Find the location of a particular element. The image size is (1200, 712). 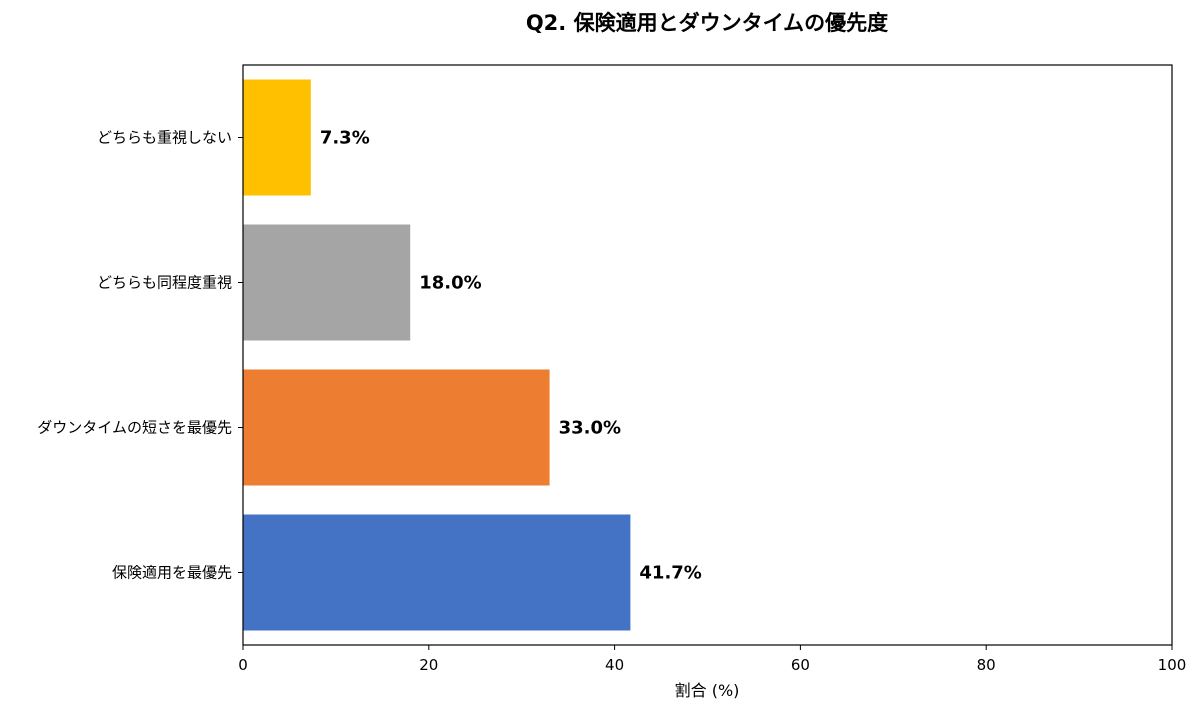

x-tick-label: 20 is located at coordinates (428, 665).